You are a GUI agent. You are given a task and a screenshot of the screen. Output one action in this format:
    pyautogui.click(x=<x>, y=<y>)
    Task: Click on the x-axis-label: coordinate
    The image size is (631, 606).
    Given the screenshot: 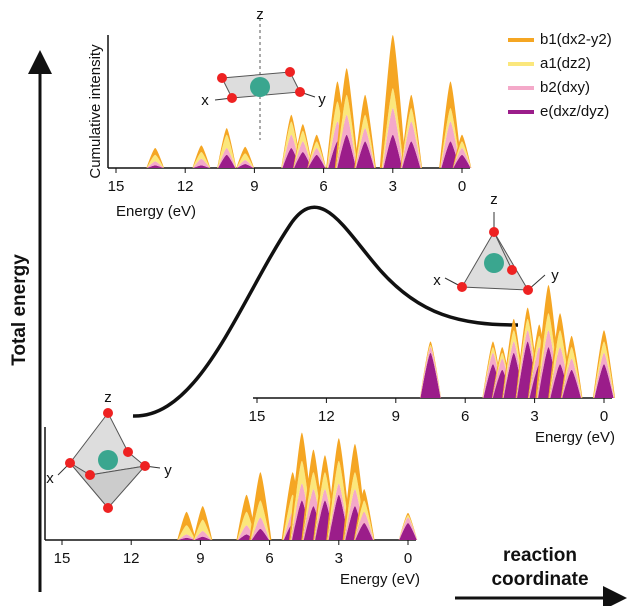 What is the action you would take?
    pyautogui.click(x=539, y=579)
    